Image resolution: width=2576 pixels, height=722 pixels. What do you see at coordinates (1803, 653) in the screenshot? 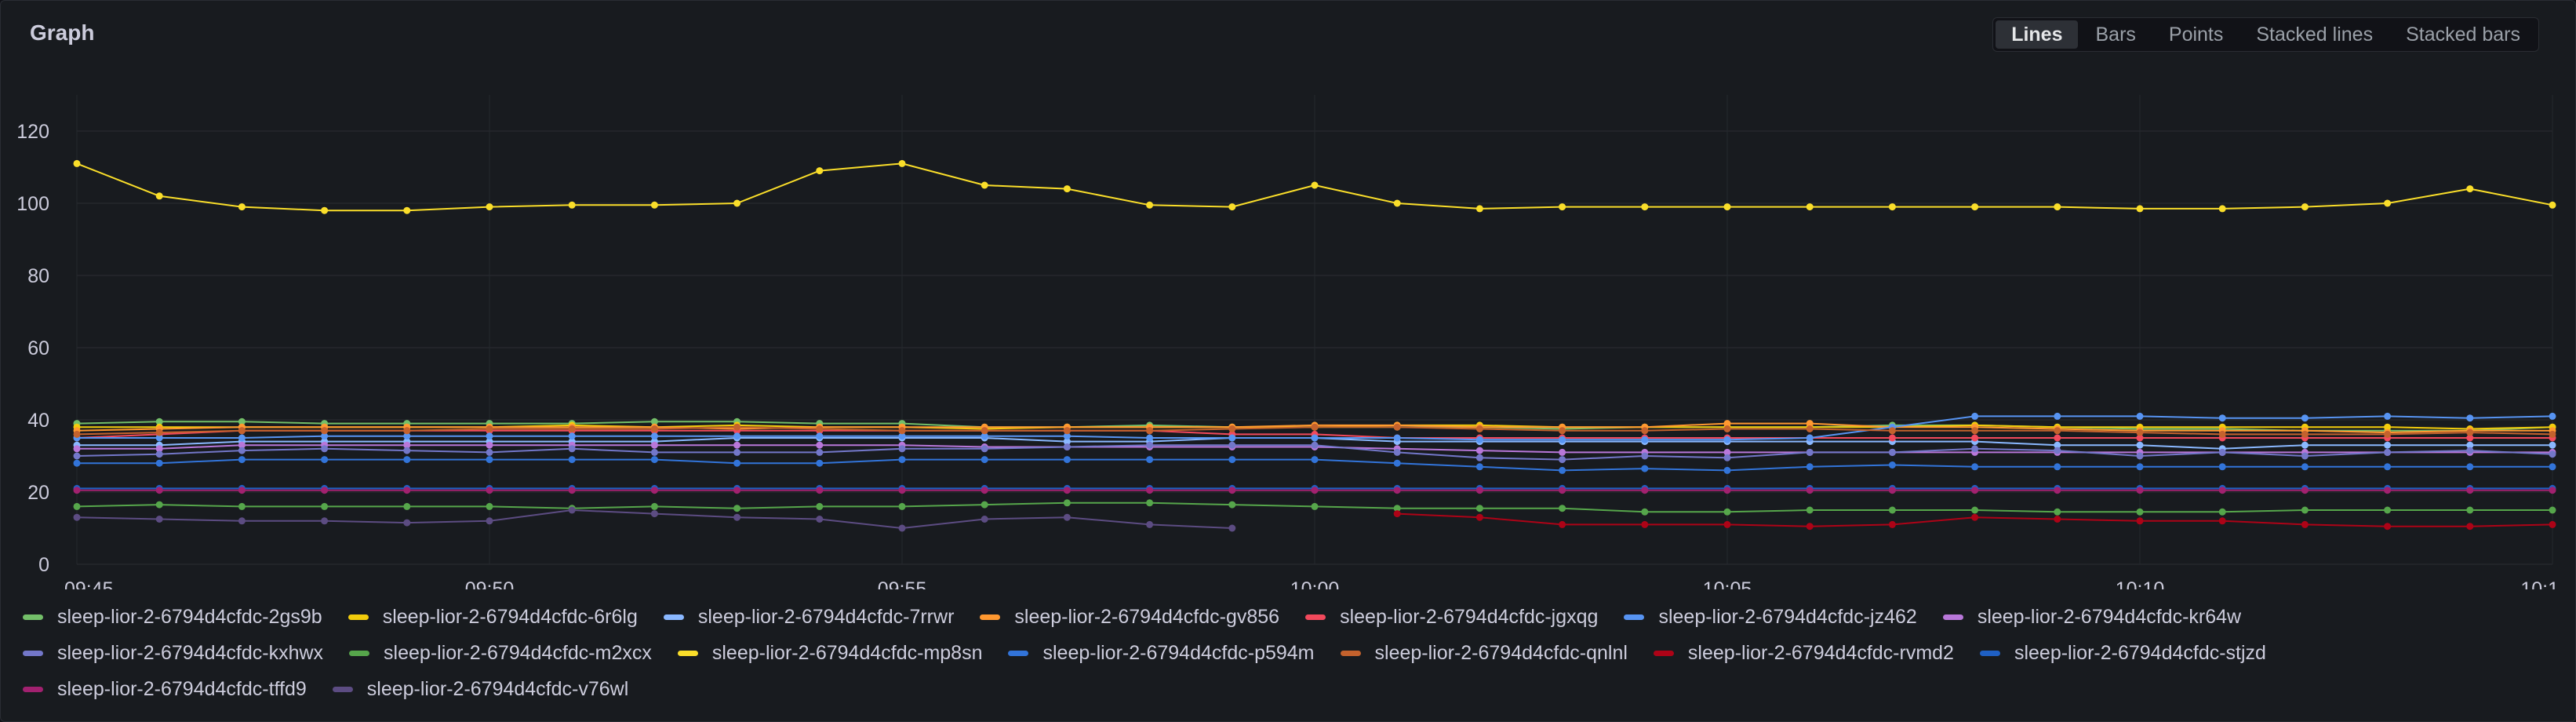
I see `legend-item: sleep-lior-2-6794d4cfdc-rvmd2` at bounding box center [1803, 653].